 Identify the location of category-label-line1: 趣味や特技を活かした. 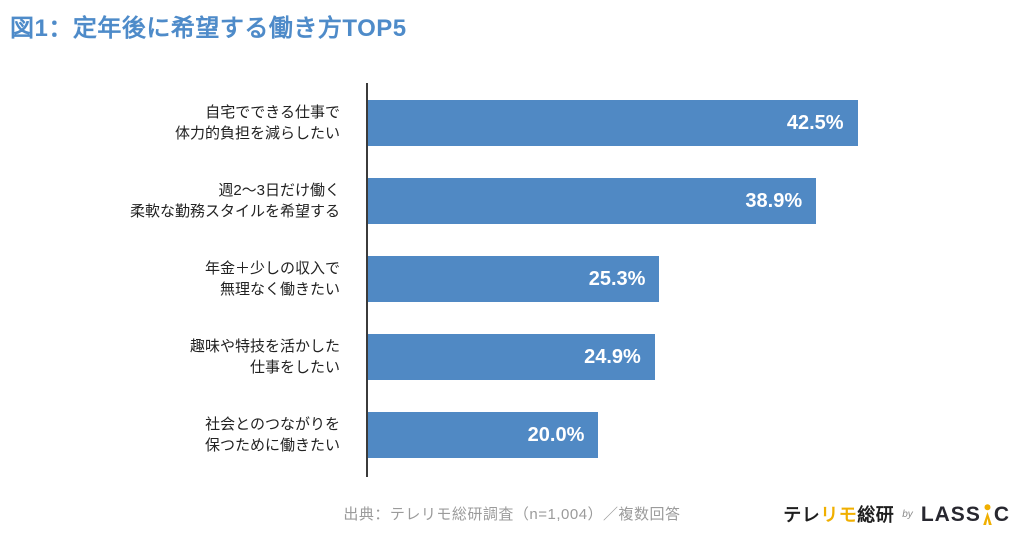
(264, 346).